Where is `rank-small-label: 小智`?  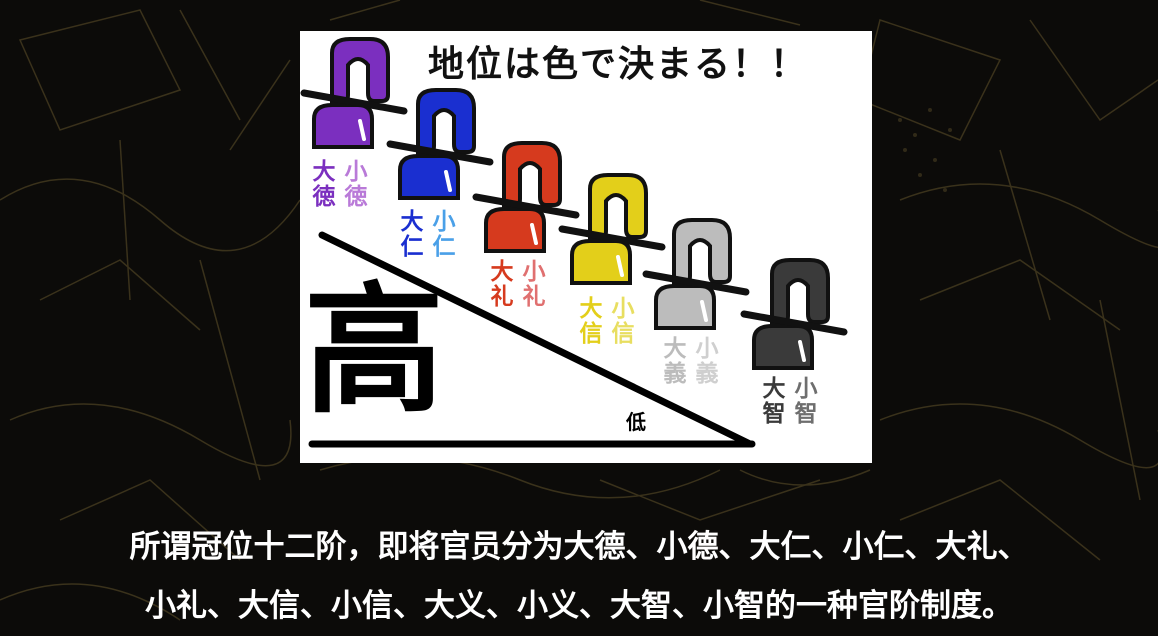
rank-small-label: 小智 is located at coordinates (806, 401).